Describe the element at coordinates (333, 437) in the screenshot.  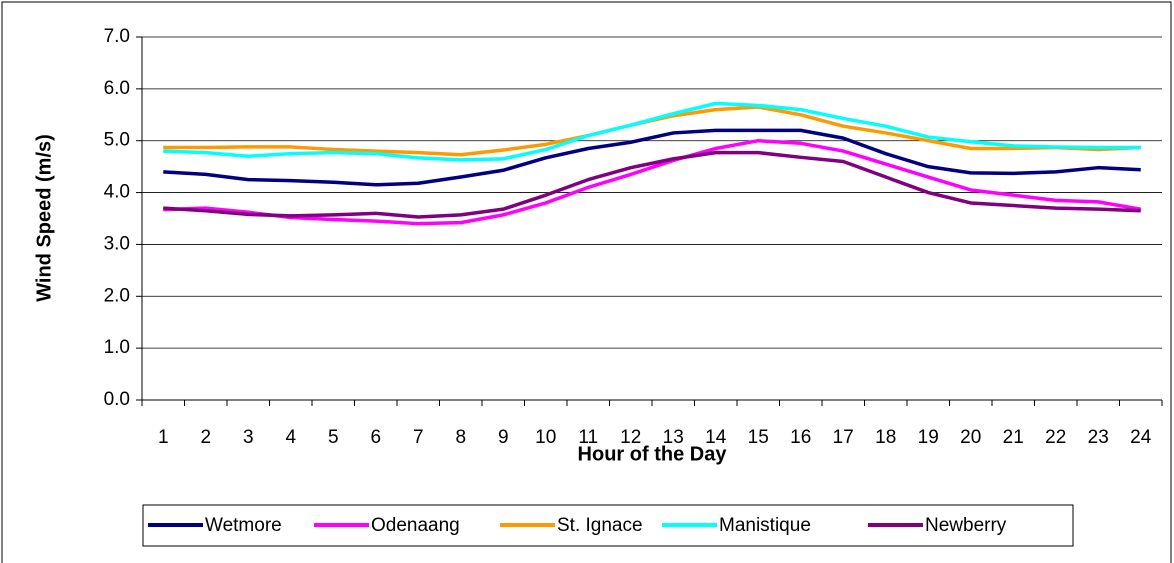
I see `x-tick-label: 5` at that location.